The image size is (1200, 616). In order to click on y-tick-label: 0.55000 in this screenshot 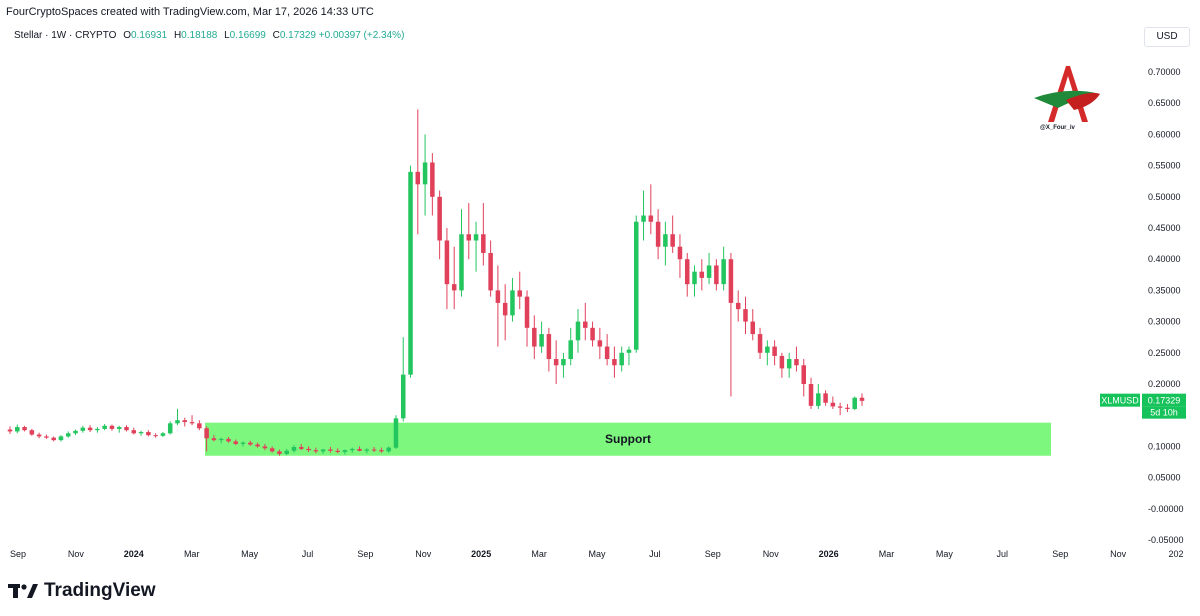, I will do `click(1164, 166)`.